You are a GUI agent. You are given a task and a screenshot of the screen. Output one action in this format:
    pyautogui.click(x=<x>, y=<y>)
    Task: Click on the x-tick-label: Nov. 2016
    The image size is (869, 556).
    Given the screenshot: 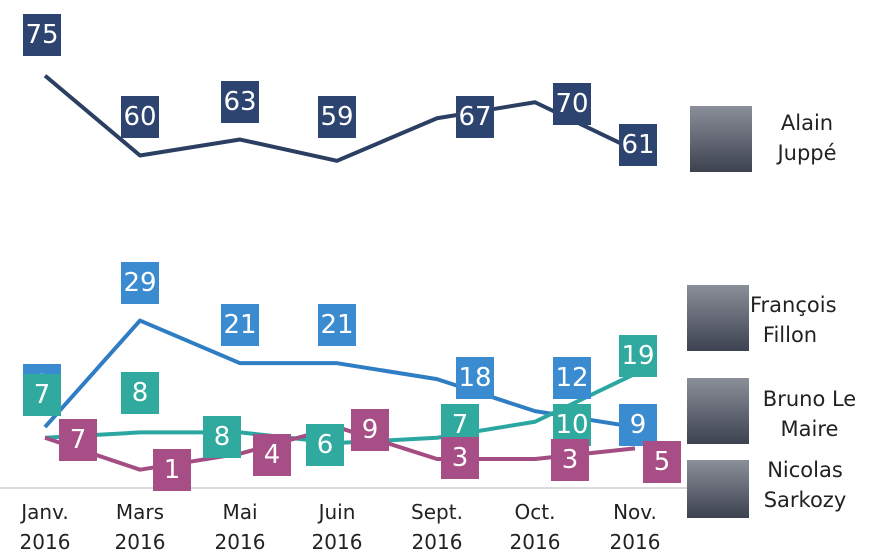 What is the action you would take?
    pyautogui.click(x=635, y=527)
    